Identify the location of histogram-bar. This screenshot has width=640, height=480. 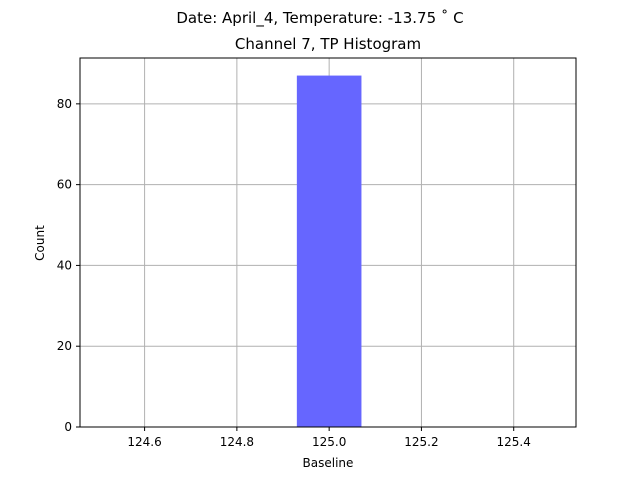
(329, 251).